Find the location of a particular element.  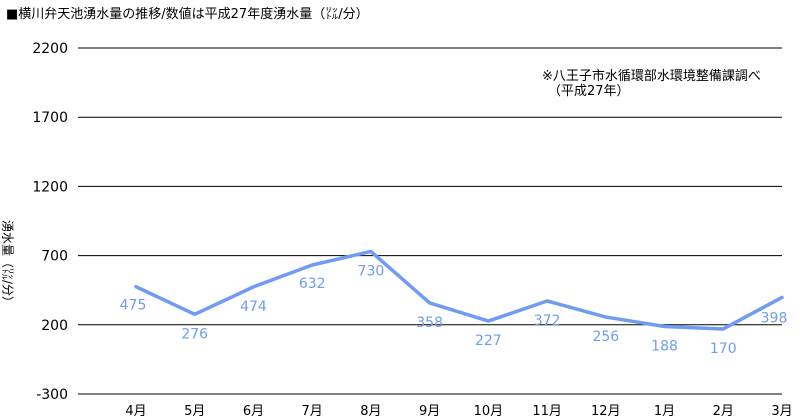

x-tick-label: 2月 is located at coordinates (723, 411).